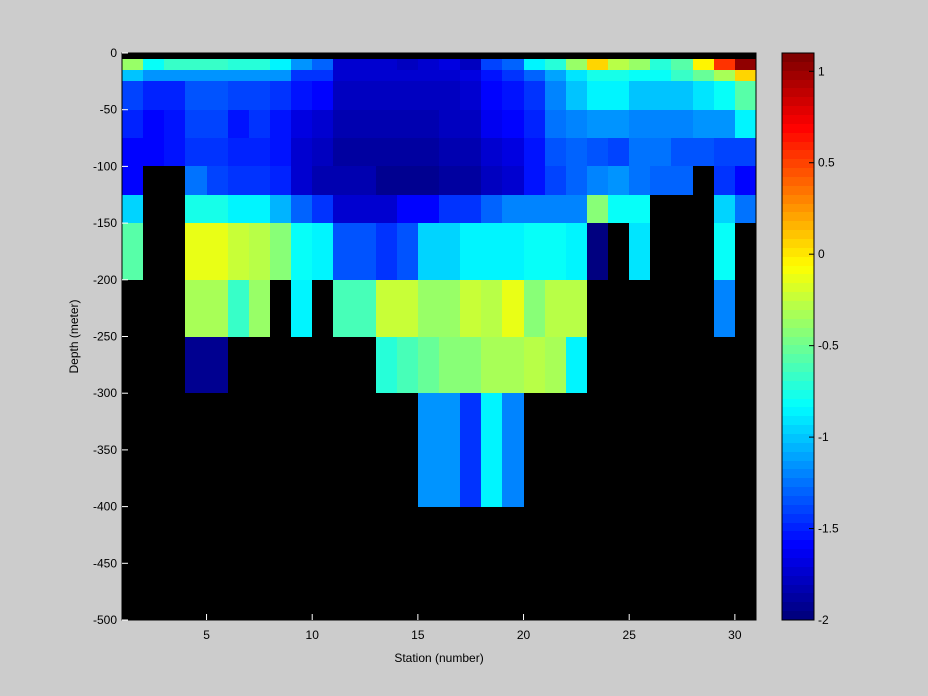 The image size is (928, 696). What do you see at coordinates (206, 635) in the screenshot?
I see `x-tick-label: 5` at bounding box center [206, 635].